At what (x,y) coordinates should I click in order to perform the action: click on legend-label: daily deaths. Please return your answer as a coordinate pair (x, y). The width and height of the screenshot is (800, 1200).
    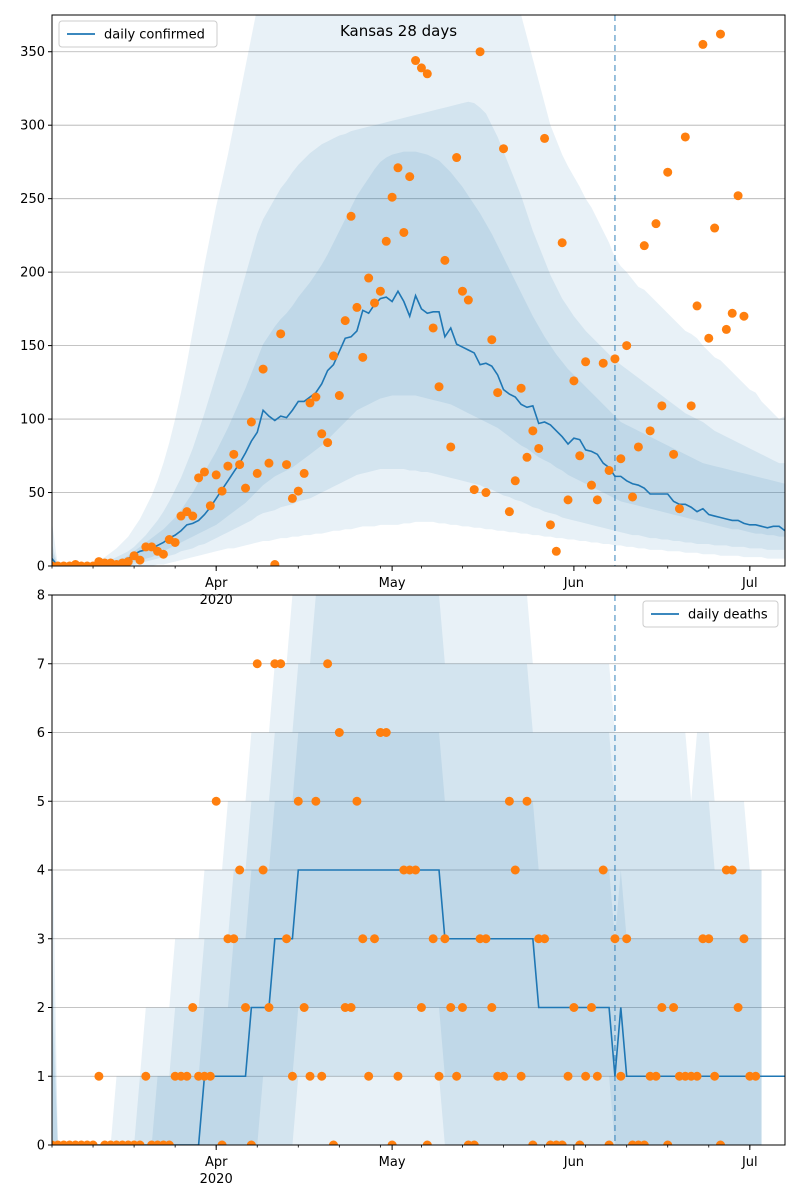
    Looking at the image, I should click on (728, 615).